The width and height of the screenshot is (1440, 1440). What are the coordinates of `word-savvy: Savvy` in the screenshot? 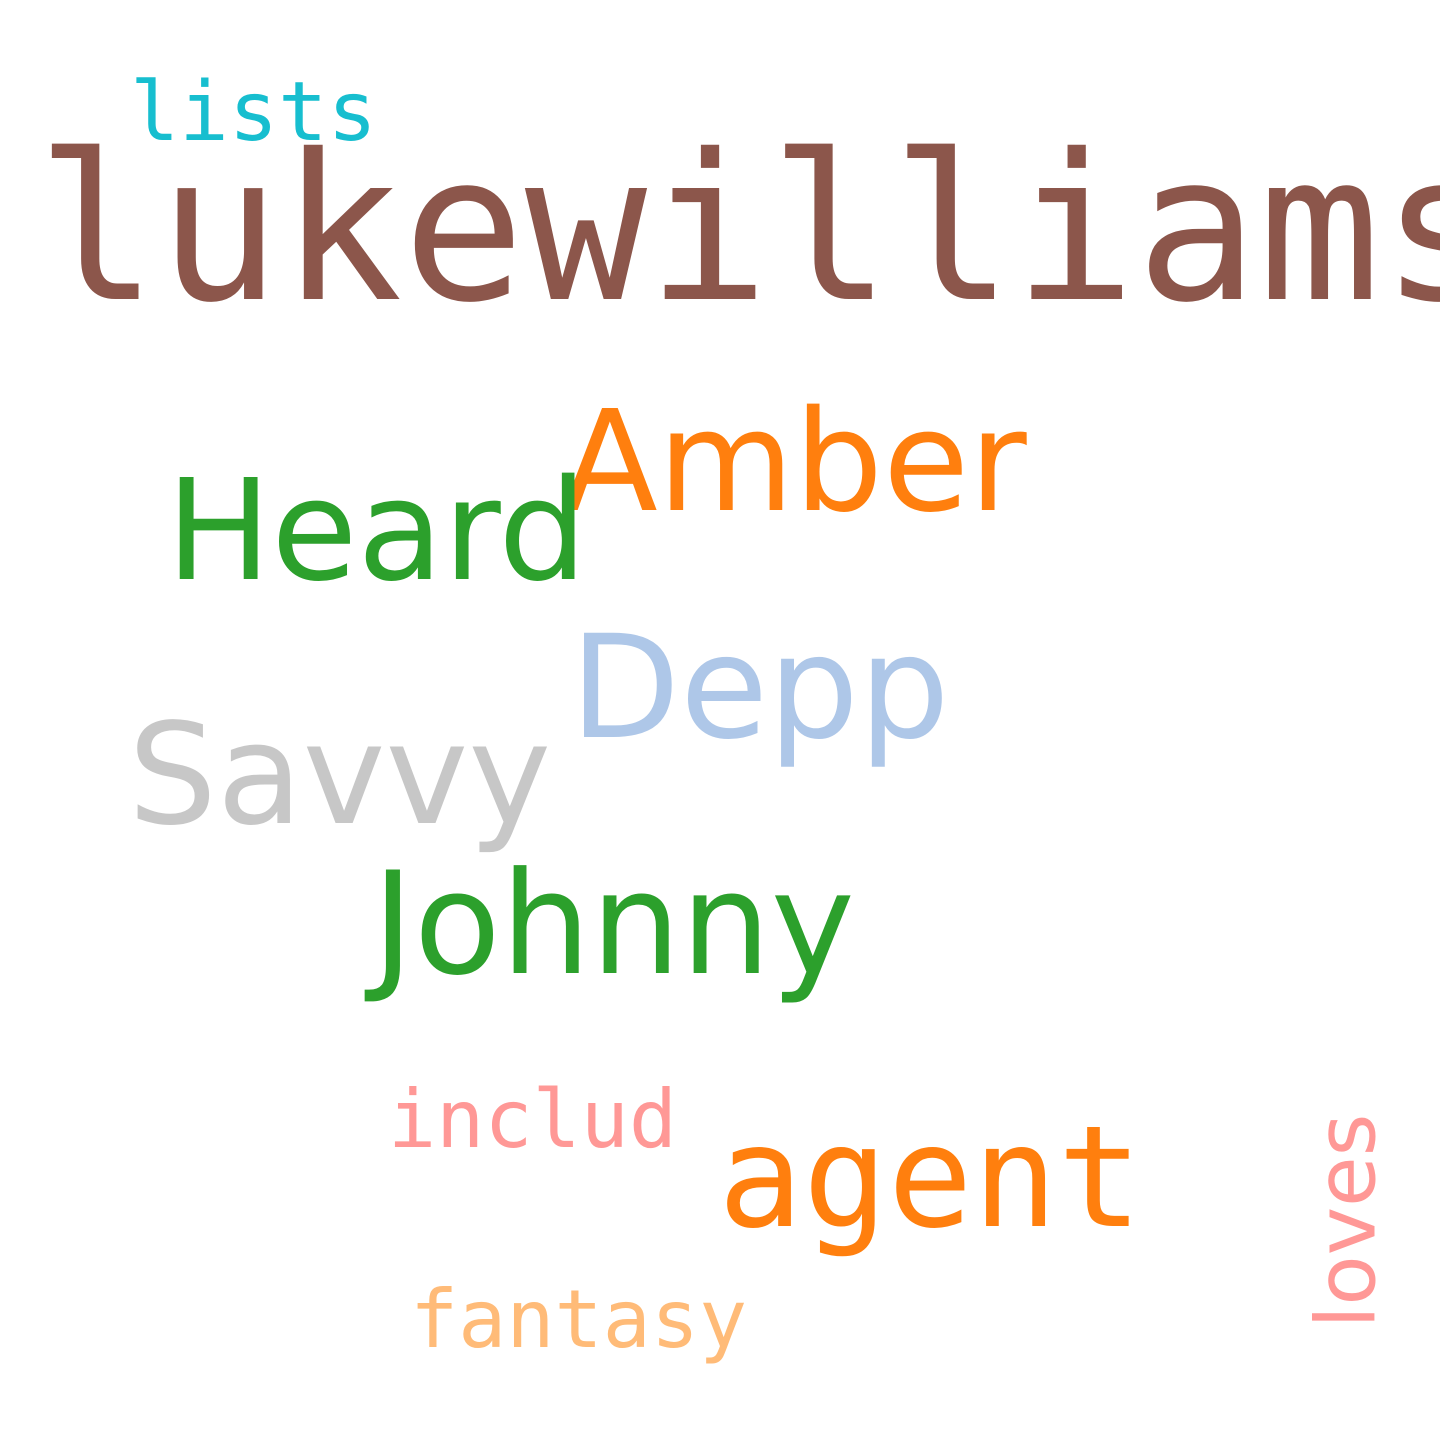 It's located at (340, 775).